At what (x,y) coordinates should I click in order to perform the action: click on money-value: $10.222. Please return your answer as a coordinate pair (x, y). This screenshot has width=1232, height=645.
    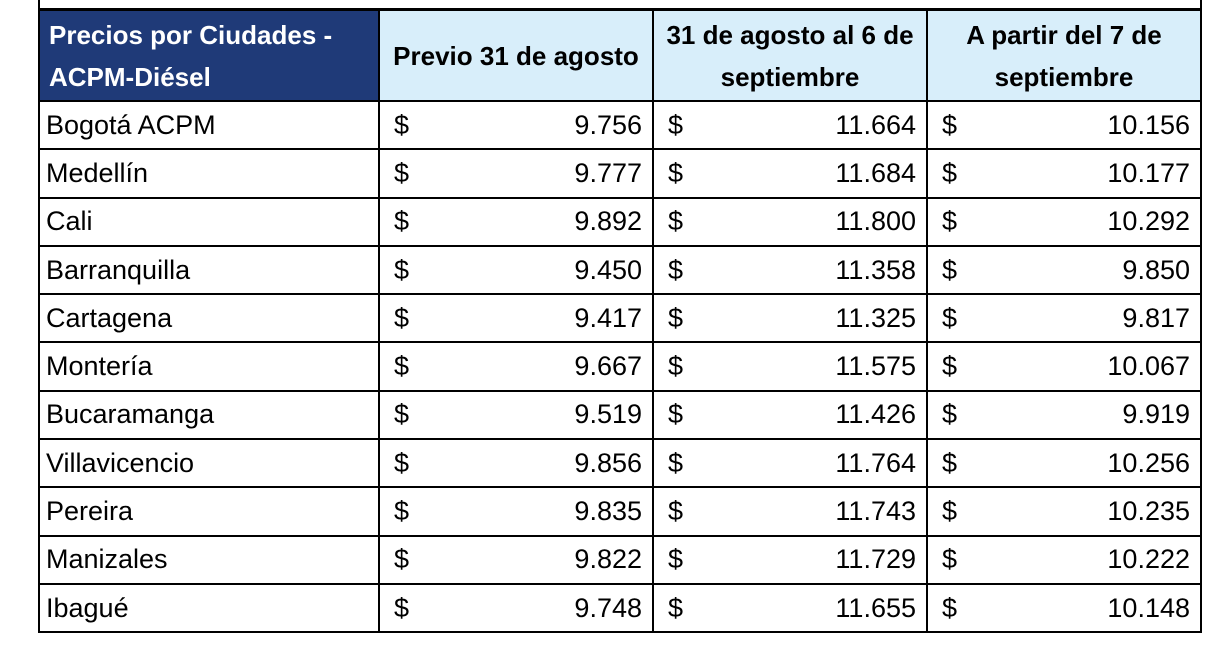
    Looking at the image, I should click on (1064, 559).